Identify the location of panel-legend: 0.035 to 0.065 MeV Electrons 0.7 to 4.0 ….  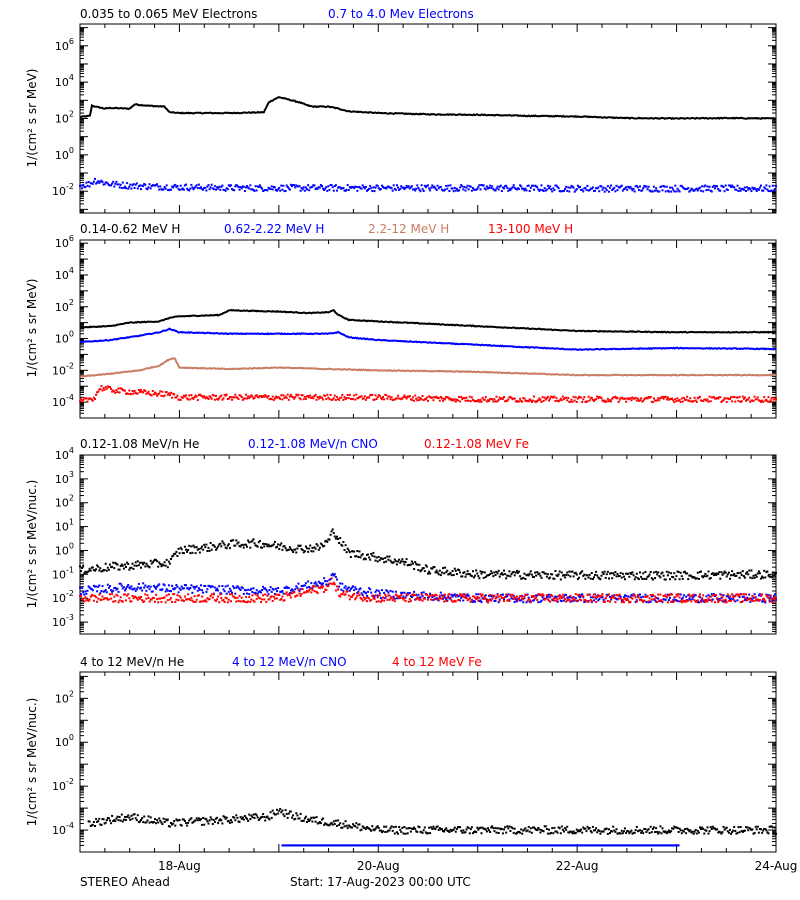
(277, 14).